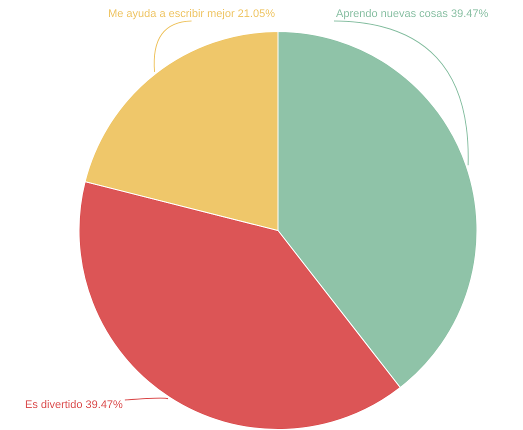 The image size is (523, 430). What do you see at coordinates (74, 405) in the screenshot?
I see `slice-label: Es divertido 39.47%` at bounding box center [74, 405].